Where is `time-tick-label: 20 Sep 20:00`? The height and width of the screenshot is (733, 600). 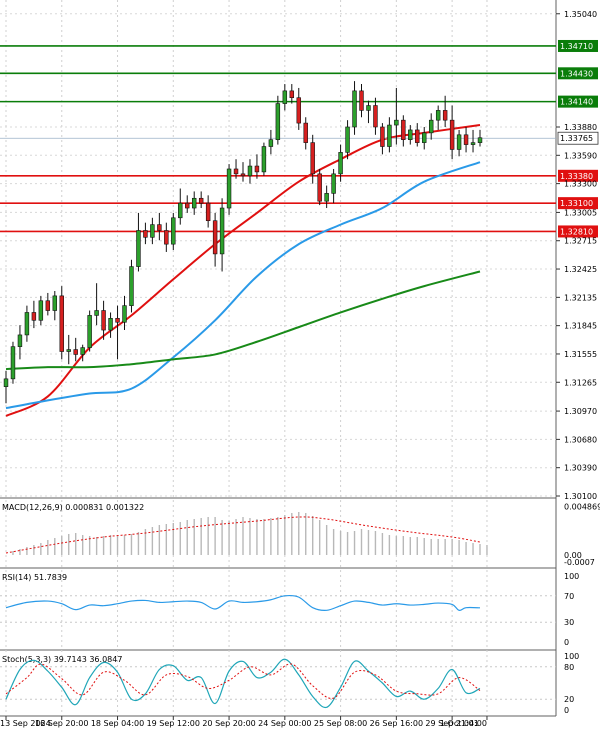
time-tick-label: 20 Sep 20:00 is located at coordinates (228, 723).